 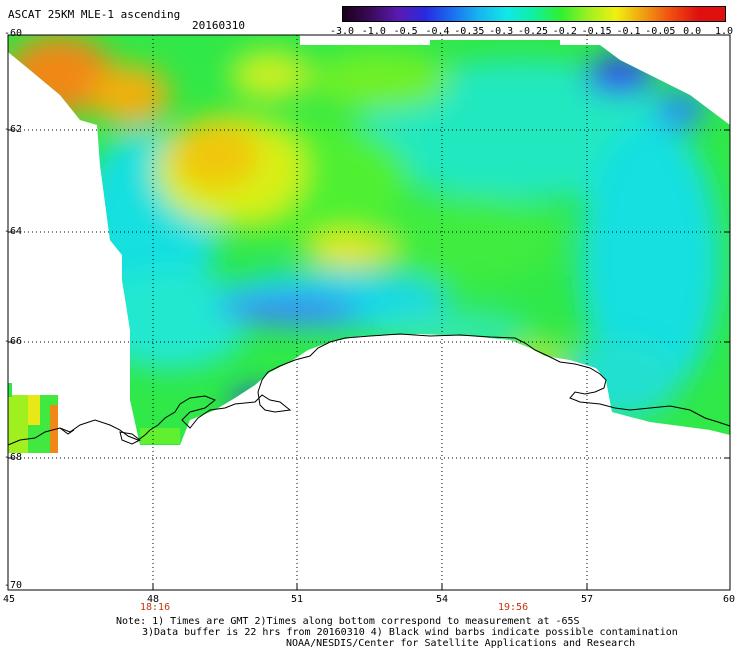 I want to click on product-date: 20160310, so click(x=218, y=25).